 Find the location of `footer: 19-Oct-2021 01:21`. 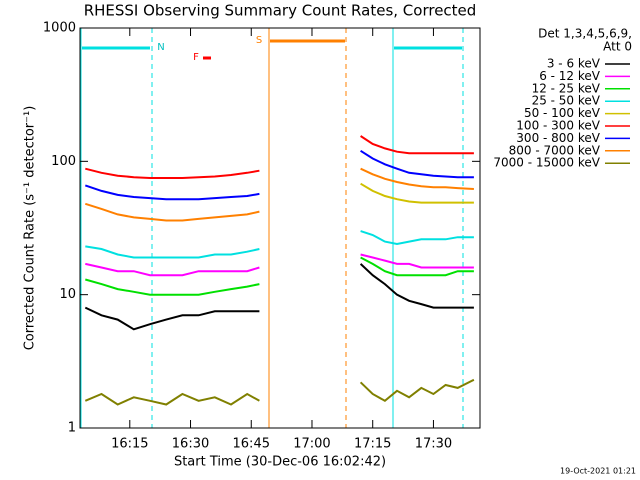

footer: 19-Oct-2021 01:21 is located at coordinates (598, 471).